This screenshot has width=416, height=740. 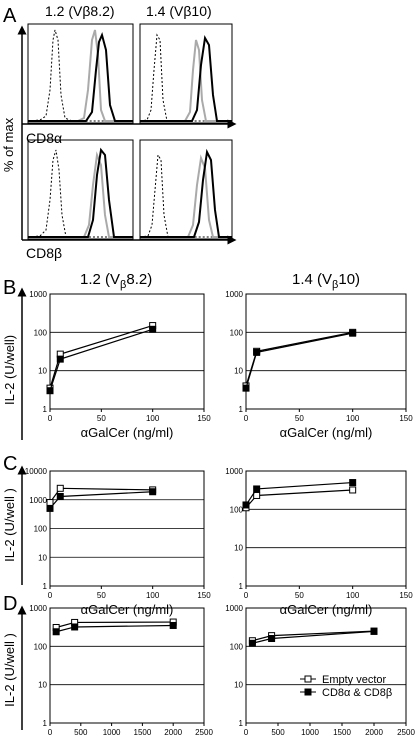 What do you see at coordinates (36, 471) in the screenshot?
I see `y-tick-label: 10000` at bounding box center [36, 471].